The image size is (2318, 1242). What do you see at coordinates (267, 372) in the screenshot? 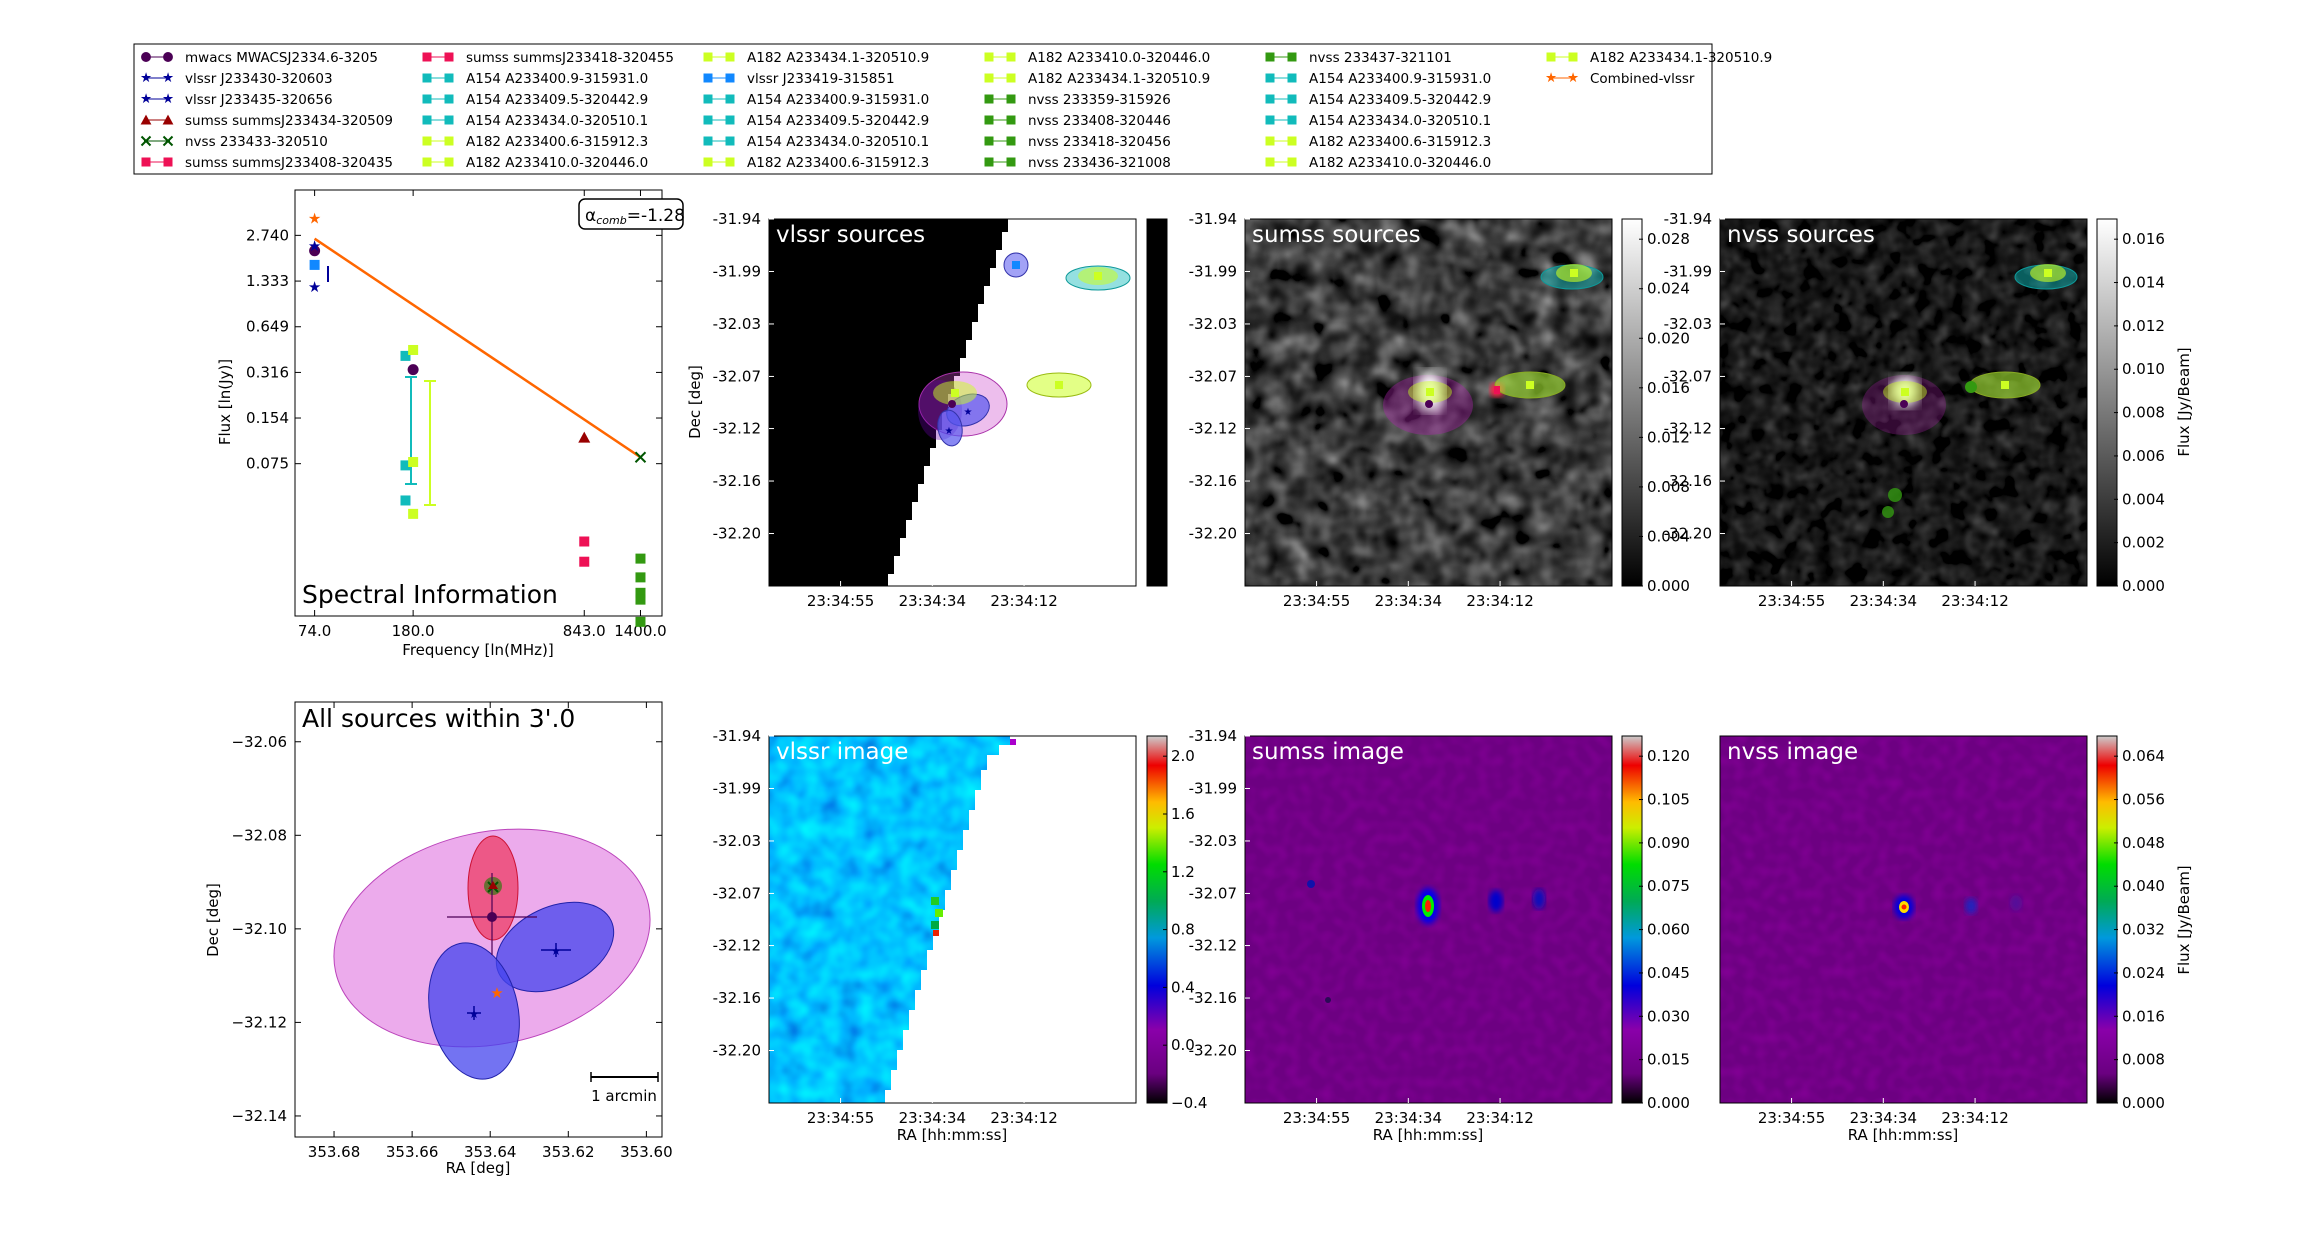
I see `spectral-ytick-label: 0.316` at bounding box center [267, 372].